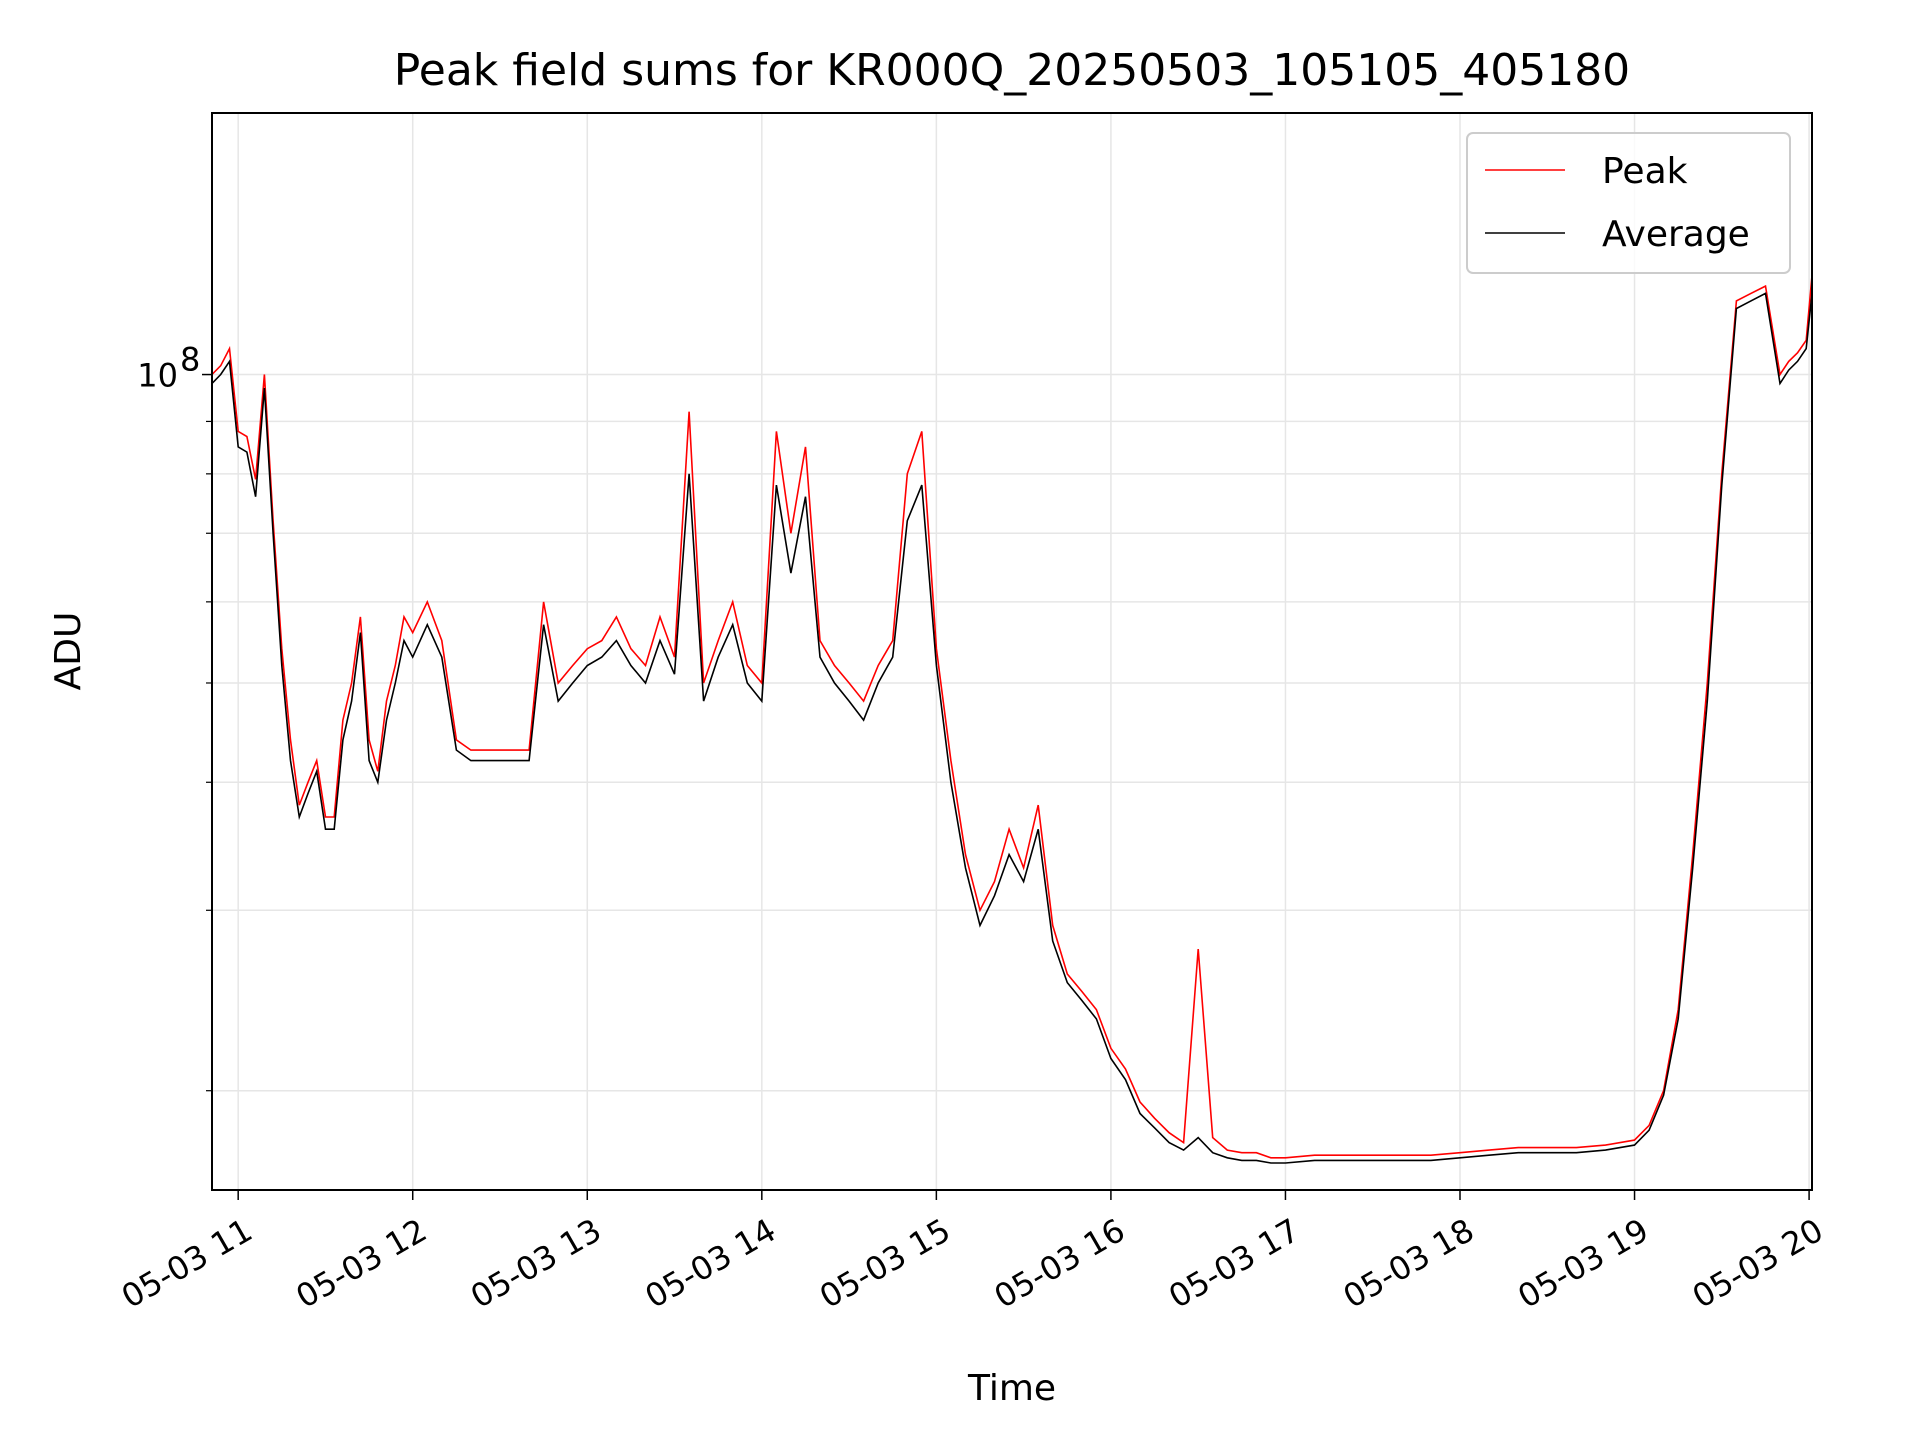 The height and width of the screenshot is (1440, 1920). What do you see at coordinates (68, 651) in the screenshot?
I see `y-axis-label: ADU` at bounding box center [68, 651].